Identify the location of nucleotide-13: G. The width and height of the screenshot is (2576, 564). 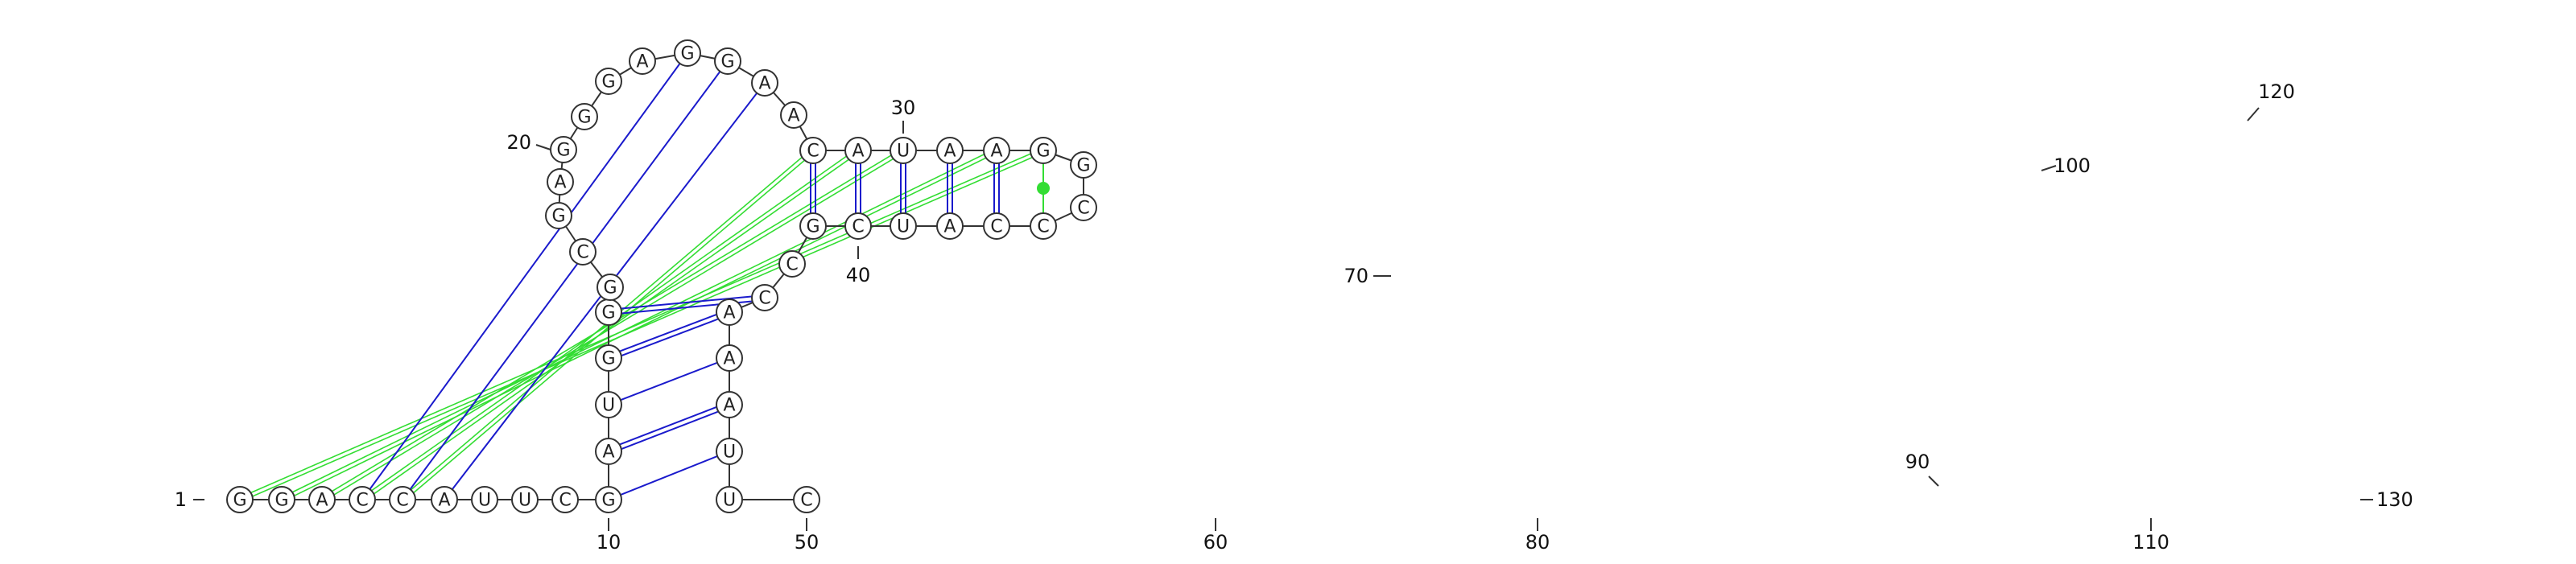
(608, 358).